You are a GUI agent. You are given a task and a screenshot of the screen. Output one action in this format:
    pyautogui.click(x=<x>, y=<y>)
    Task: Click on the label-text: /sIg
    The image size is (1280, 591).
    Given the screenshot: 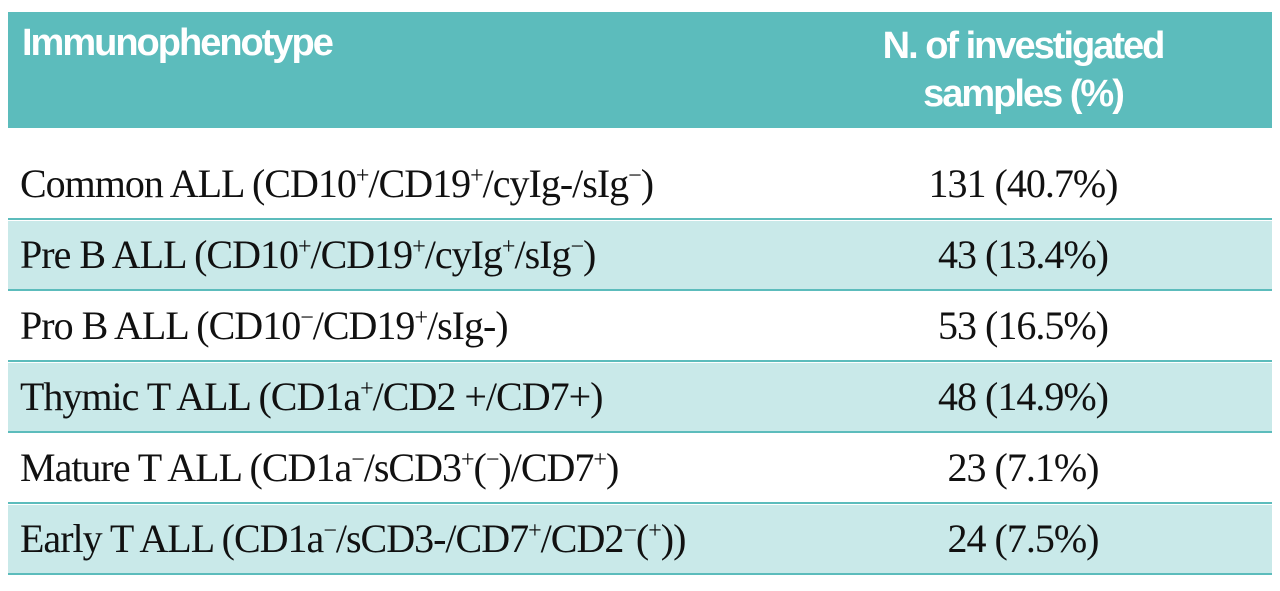 What is the action you would take?
    pyautogui.click(x=542, y=254)
    